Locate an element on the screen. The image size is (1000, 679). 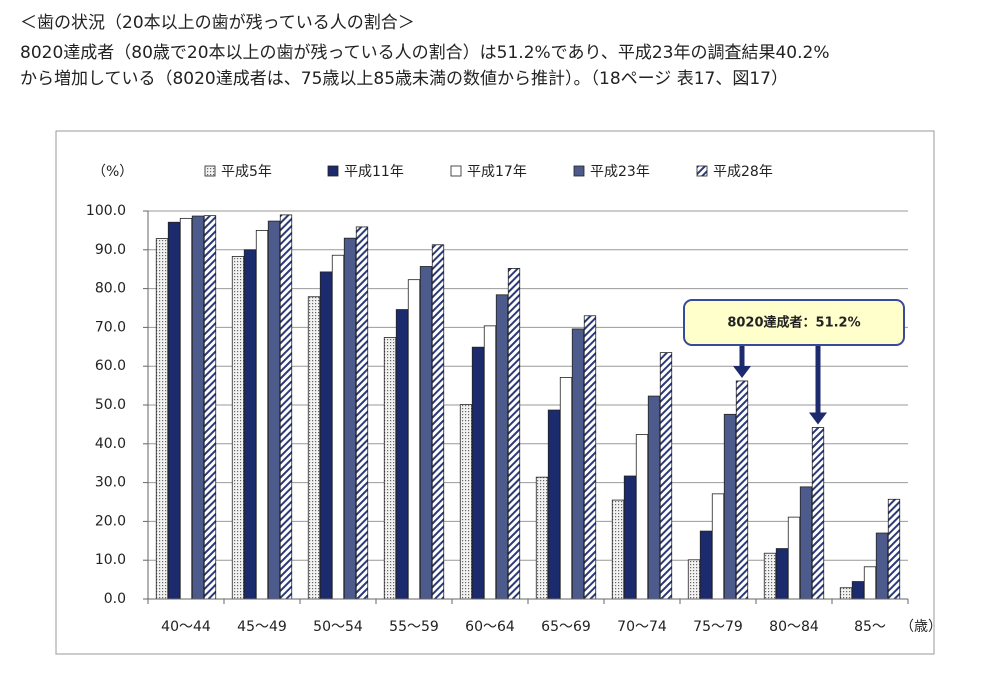
annotation-text: 8020達成者：51.2% is located at coordinates (793, 323).